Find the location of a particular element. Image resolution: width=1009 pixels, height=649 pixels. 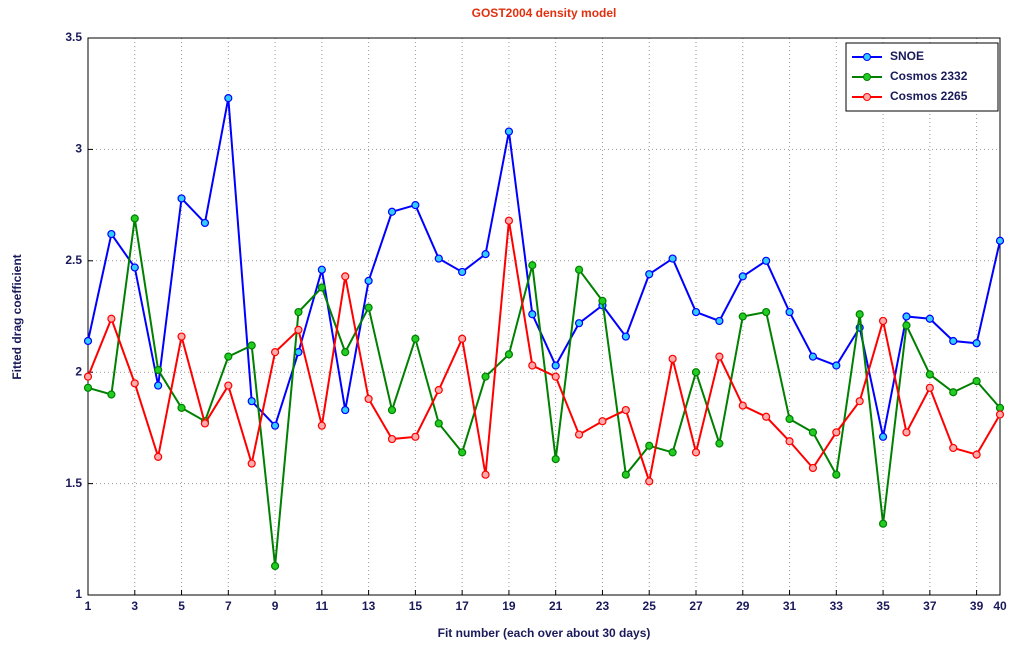

chart-title: GOST2004 density model is located at coordinates (544, 13).